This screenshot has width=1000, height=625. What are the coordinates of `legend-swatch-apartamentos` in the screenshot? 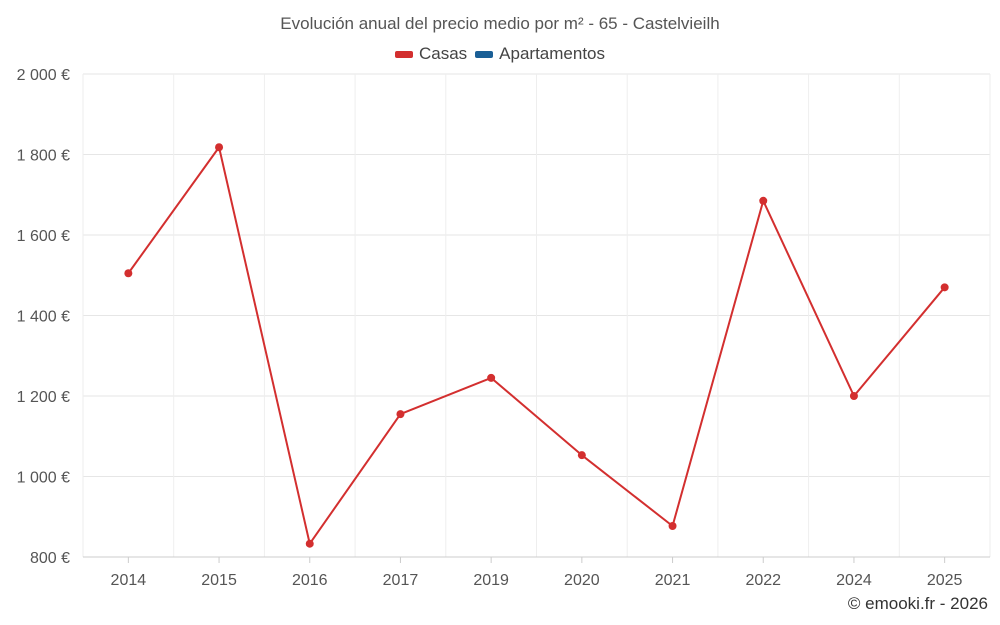 It's located at (484, 54).